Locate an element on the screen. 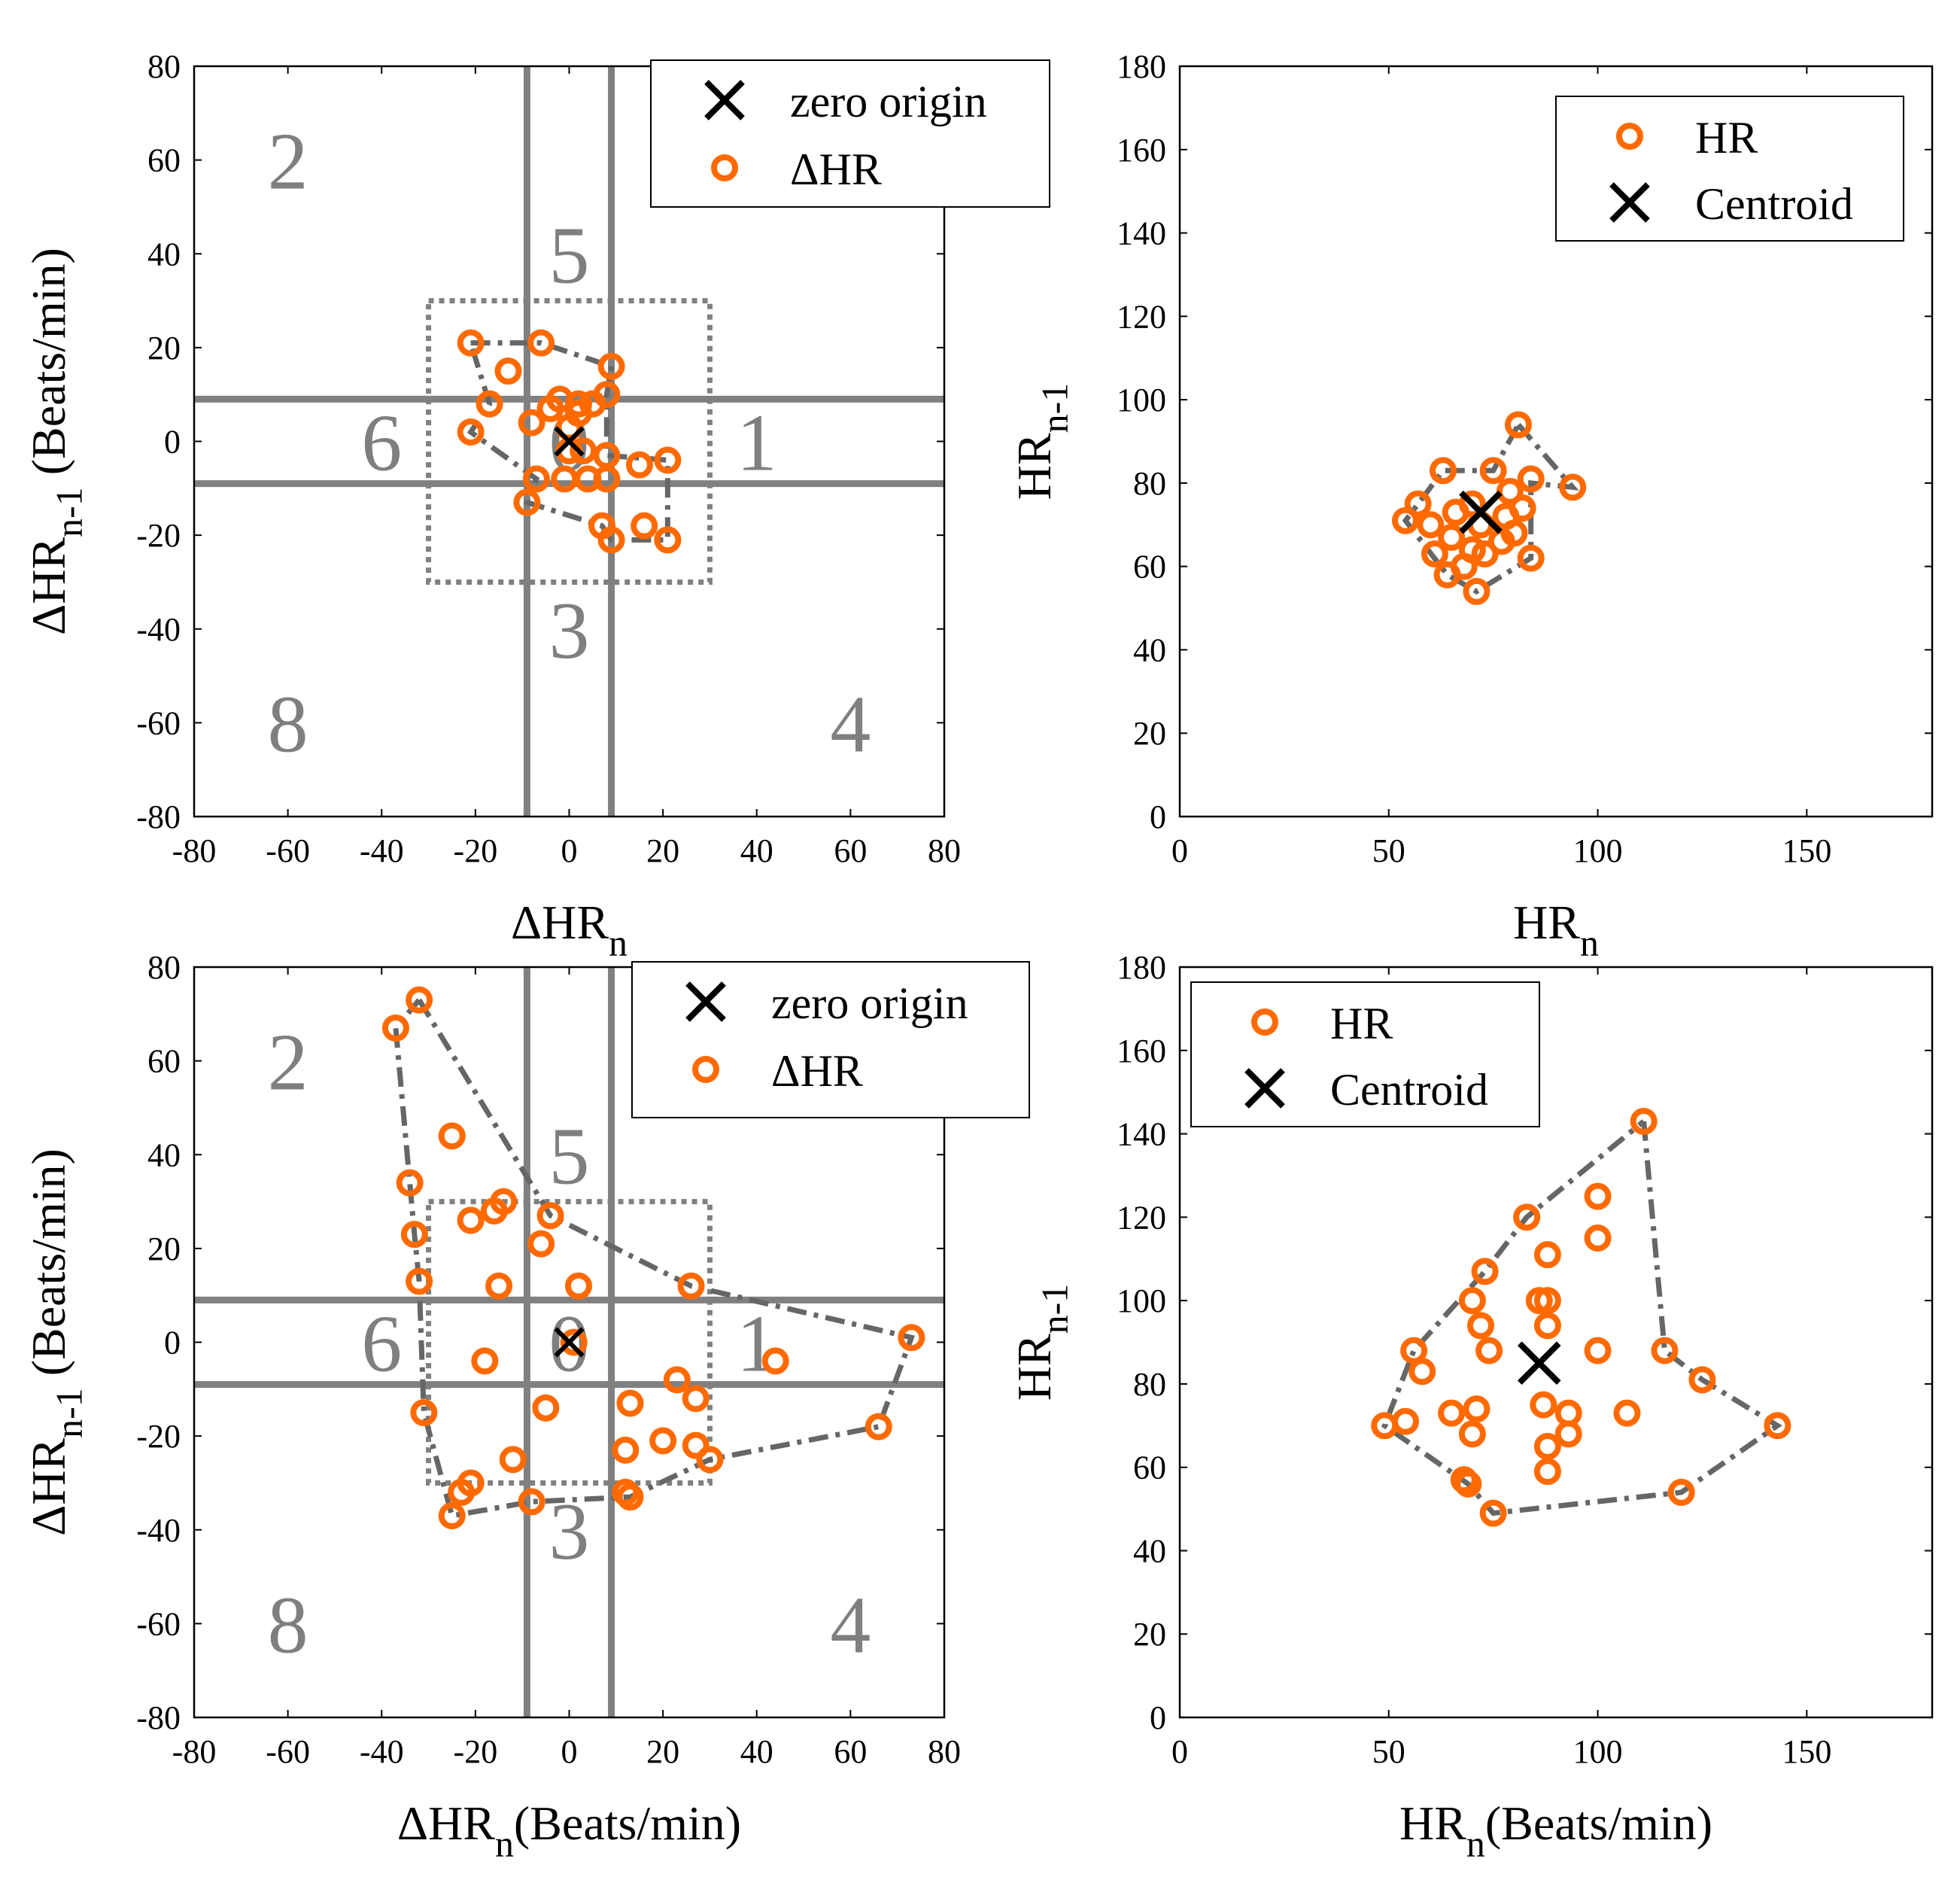 Image resolution: width=1960 pixels, height=1886 pixels. y-tick-label: 80 is located at coordinates (164, 66).